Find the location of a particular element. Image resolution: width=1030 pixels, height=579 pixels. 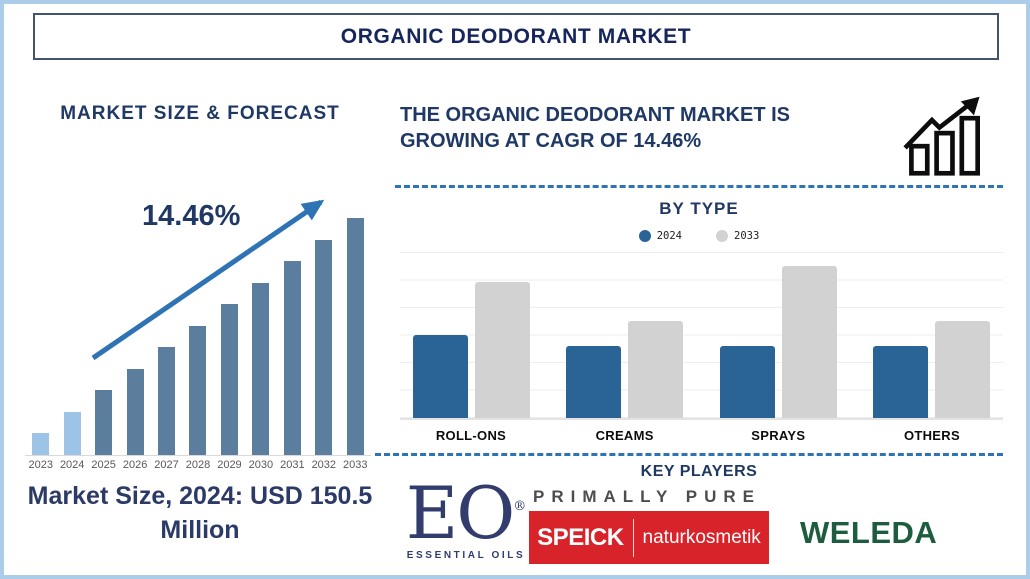

forecast-bar-2025 is located at coordinates (104, 422).